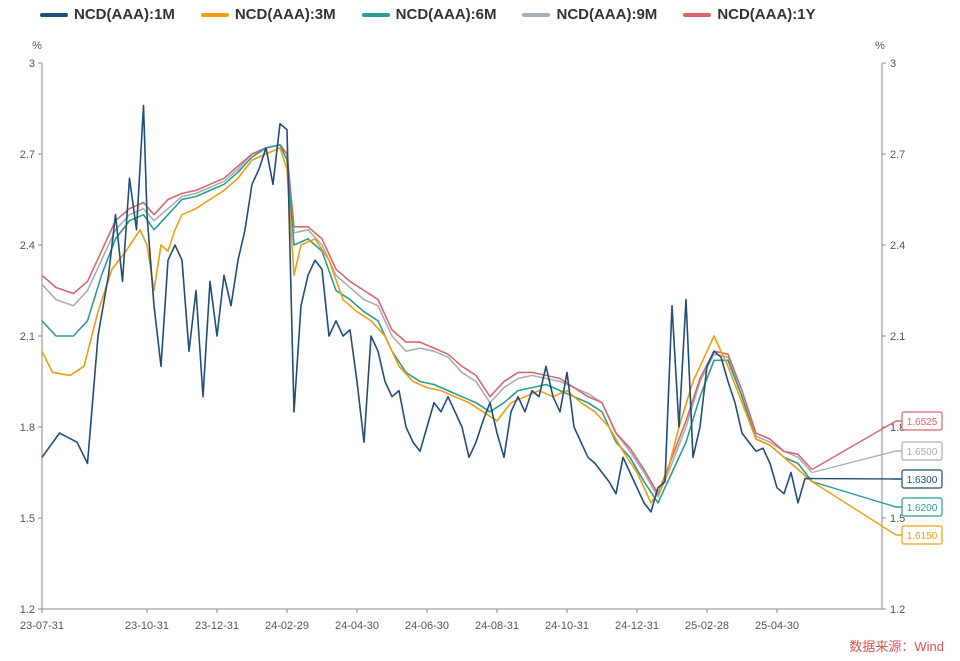  Describe the element at coordinates (497, 626) in the screenshot. I see `x-tick-label-6: 24-08-31` at that location.